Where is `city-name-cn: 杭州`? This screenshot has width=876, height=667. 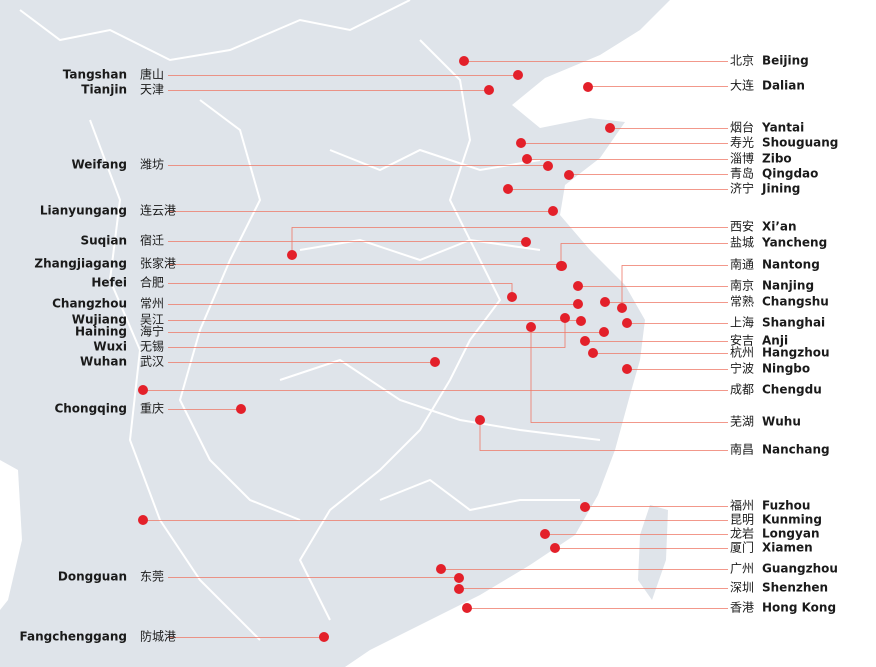 city-name-cn: 杭州 is located at coordinates (742, 352).